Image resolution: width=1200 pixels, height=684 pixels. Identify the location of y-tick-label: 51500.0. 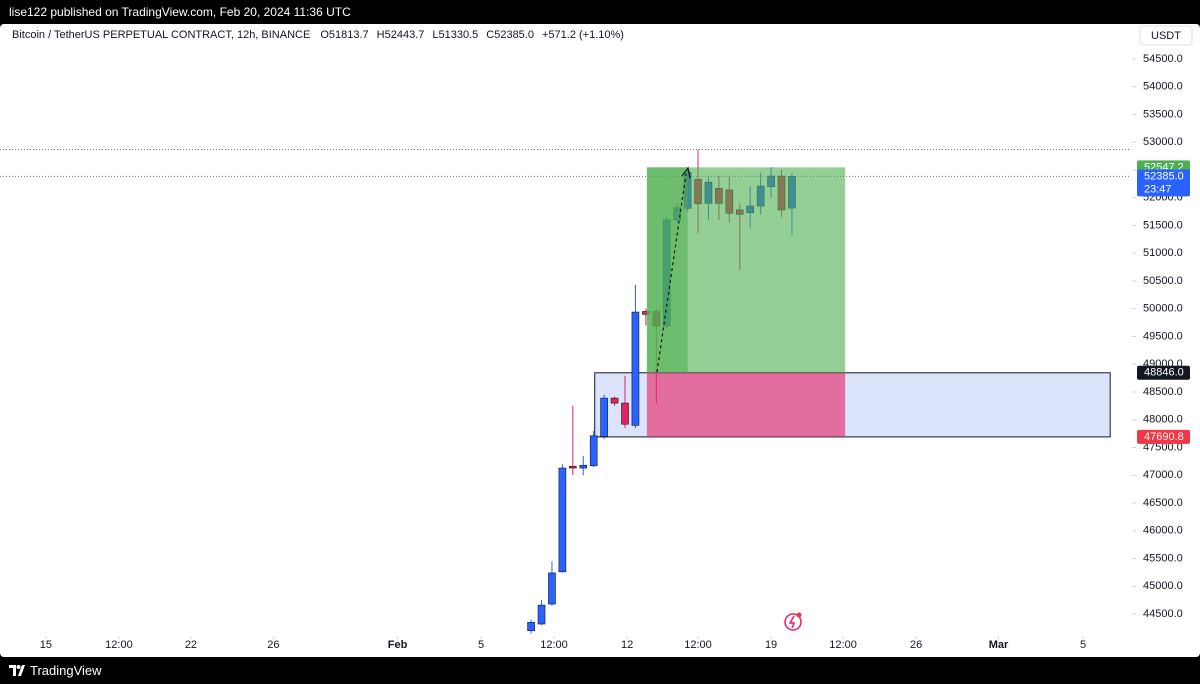
(1163, 225).